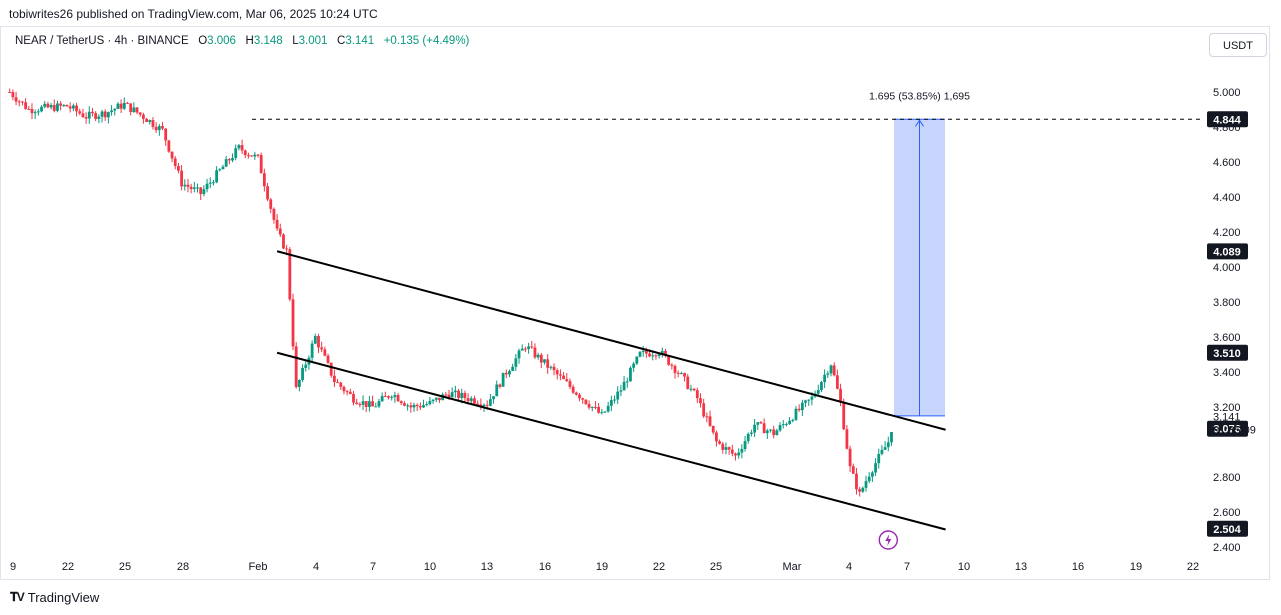  I want to click on price-label: 3.076, so click(1227, 430).